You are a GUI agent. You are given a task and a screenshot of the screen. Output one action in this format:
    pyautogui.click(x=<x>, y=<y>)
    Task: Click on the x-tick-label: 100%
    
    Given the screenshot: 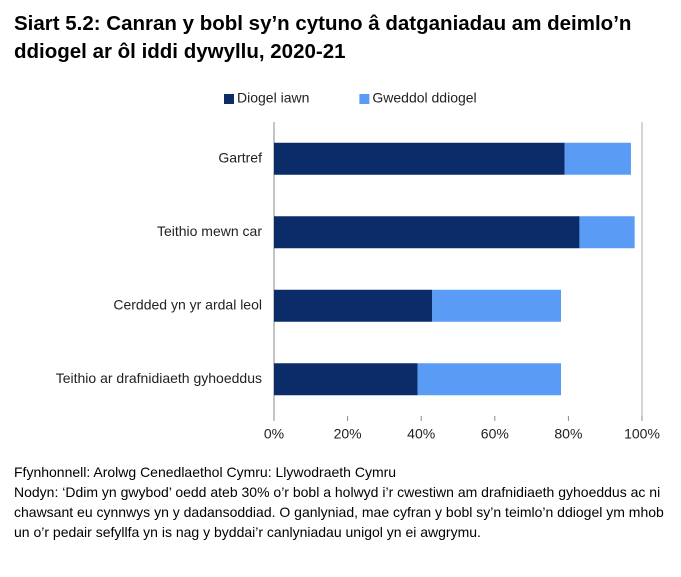 What is the action you would take?
    pyautogui.click(x=642, y=434)
    